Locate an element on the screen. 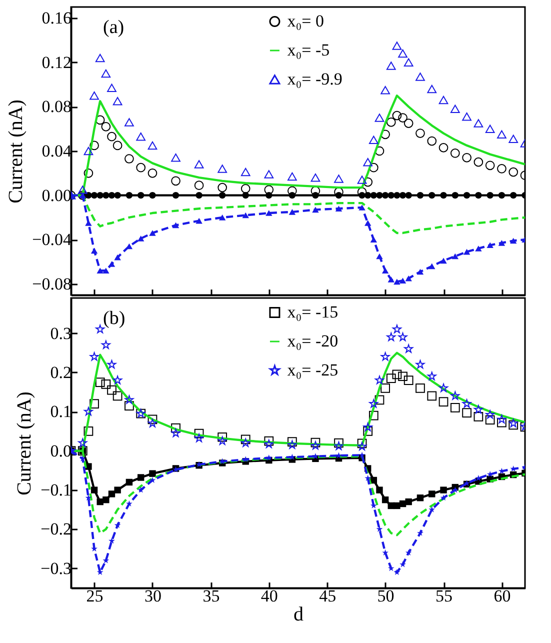 Image resolution: width=551 pixels, height=643 pixels. x-tick-label: 45 is located at coordinates (327, 596).